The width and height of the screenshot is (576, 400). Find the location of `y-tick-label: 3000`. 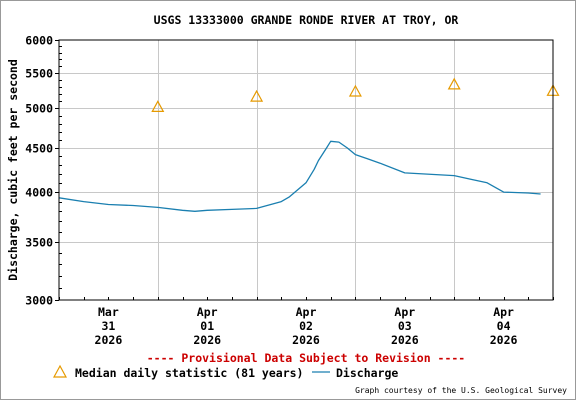

y-tick-label: 3000 is located at coordinates (39, 301).